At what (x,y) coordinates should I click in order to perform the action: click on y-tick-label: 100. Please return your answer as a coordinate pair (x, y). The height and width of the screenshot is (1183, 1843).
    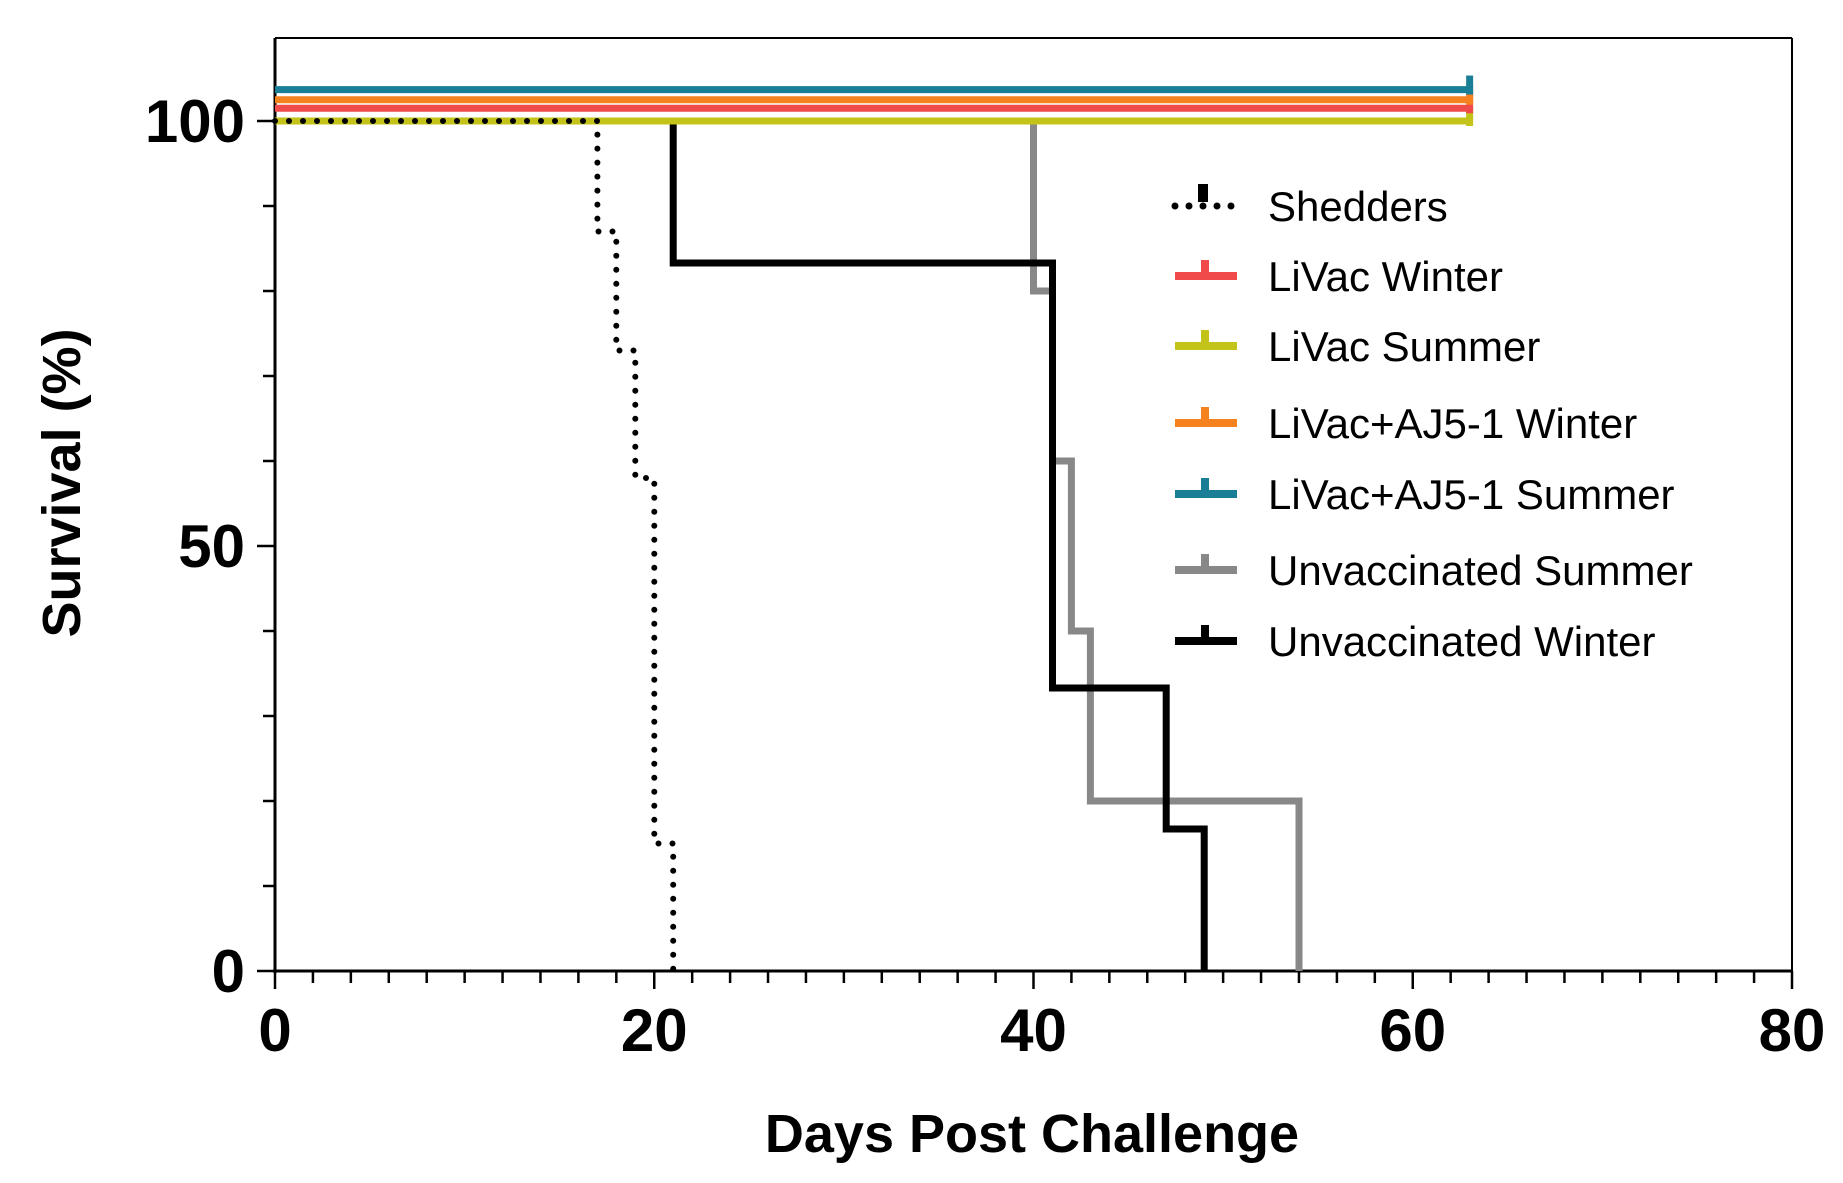
    Looking at the image, I should click on (195, 121).